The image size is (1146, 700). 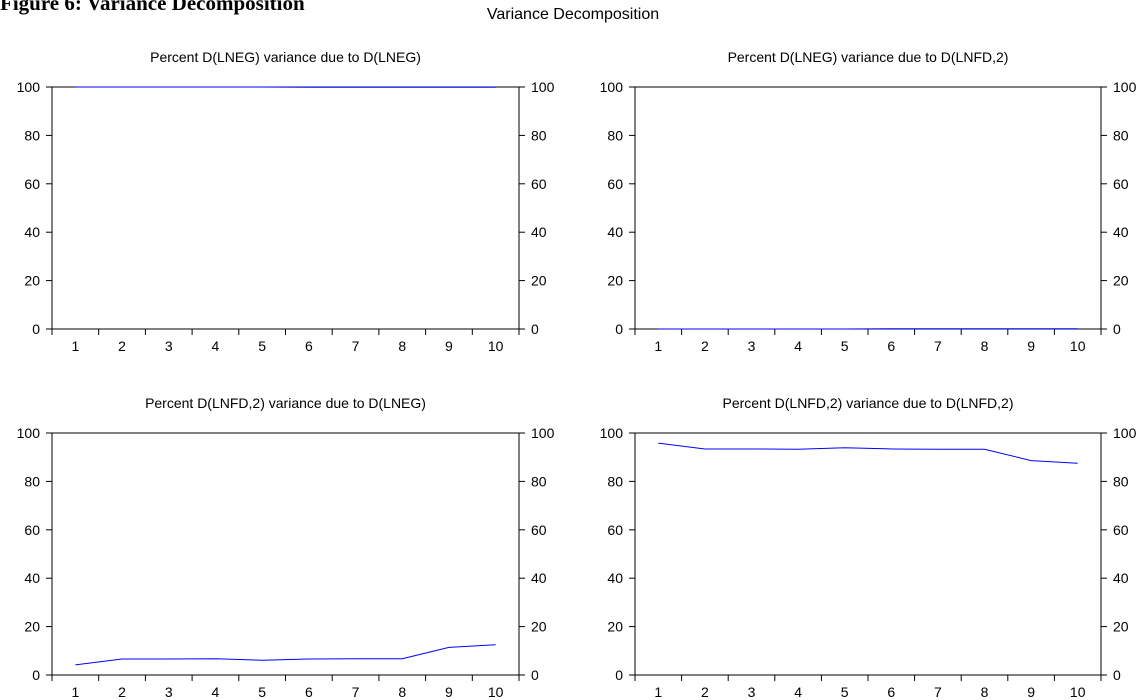 What do you see at coordinates (152, 7) in the screenshot?
I see `figure-caption: Figure 6: Variance Decomposition` at bounding box center [152, 7].